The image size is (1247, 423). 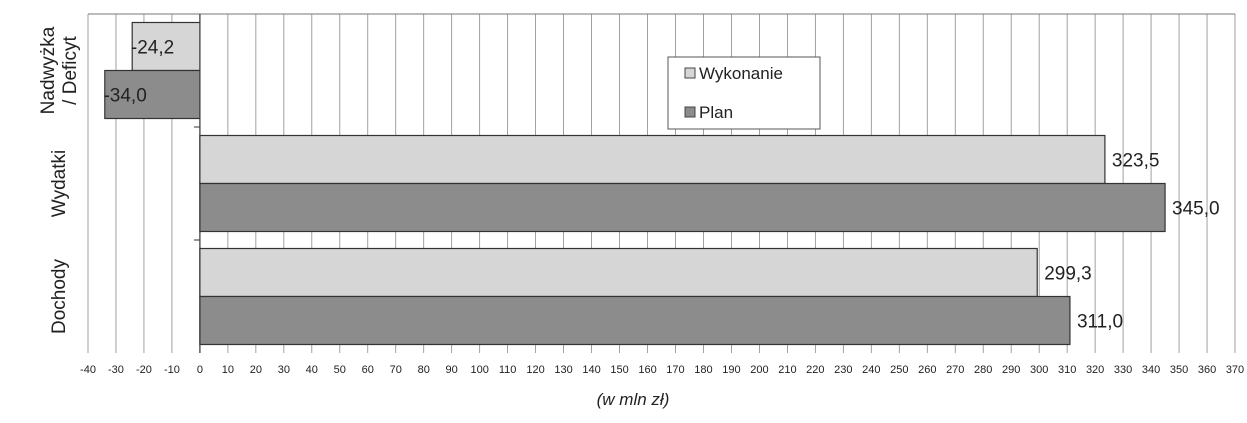 What do you see at coordinates (690, 112) in the screenshot?
I see `legend-swatch-plan` at bounding box center [690, 112].